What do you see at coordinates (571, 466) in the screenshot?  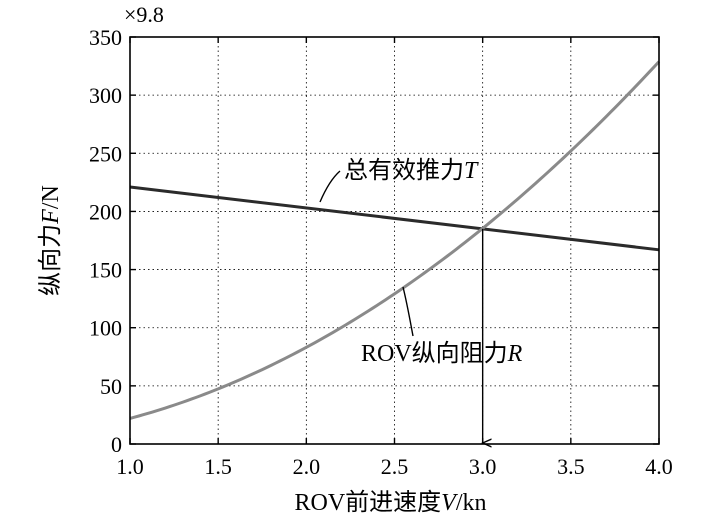 I see `x-tick-label: 3.5` at bounding box center [571, 466].